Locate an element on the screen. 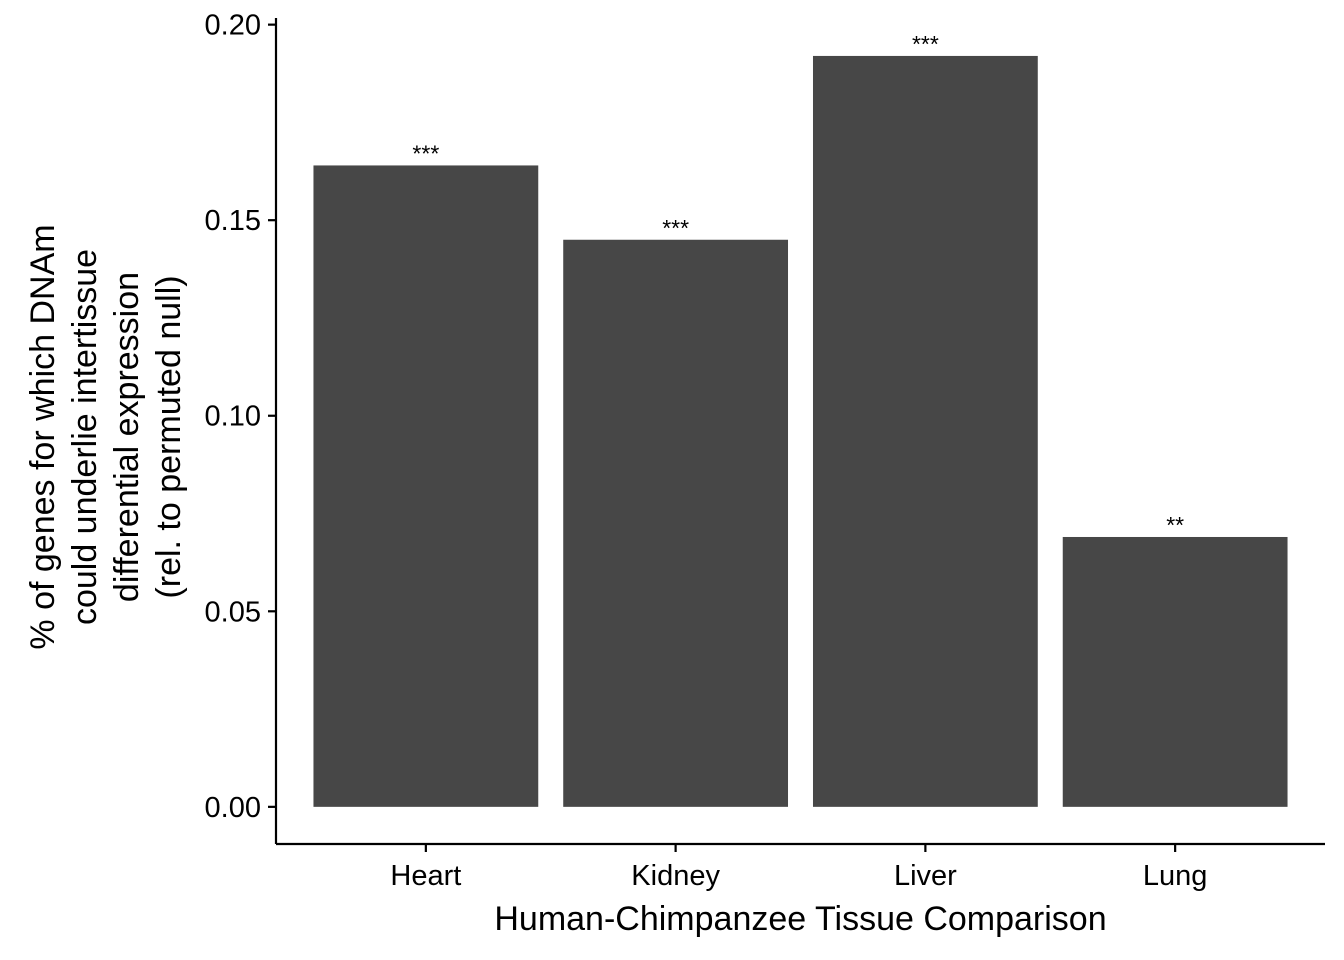 The width and height of the screenshot is (1344, 960). y-axis-title-line: % of genes for which DNAm is located at coordinates (43, 436).